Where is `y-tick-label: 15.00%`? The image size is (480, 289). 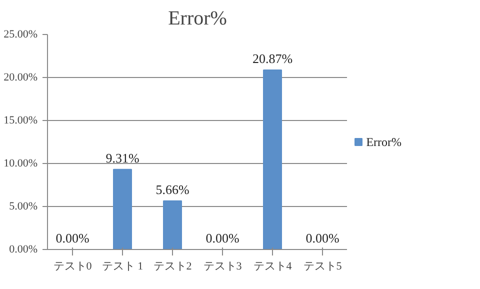 y-tick-label: 15.00% is located at coordinates (21, 120).